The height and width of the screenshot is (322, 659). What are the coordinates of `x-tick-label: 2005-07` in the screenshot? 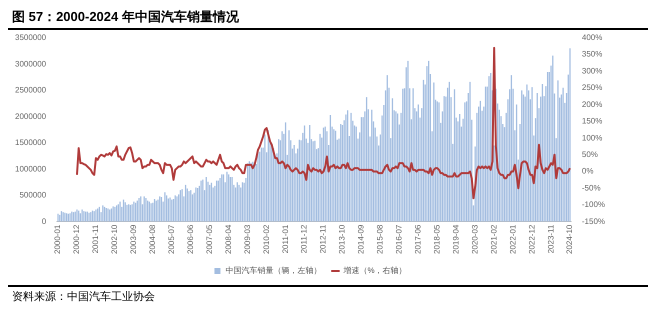 It's located at (171, 239).